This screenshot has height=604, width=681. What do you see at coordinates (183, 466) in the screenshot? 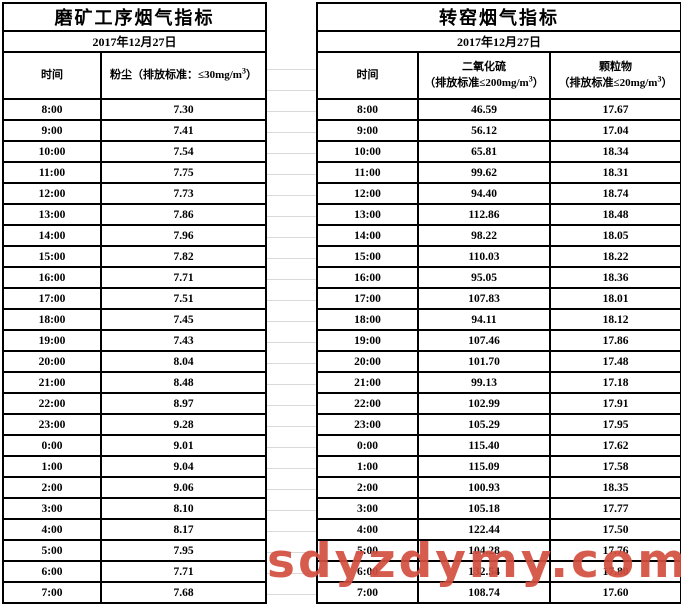
I see `value-cell: 9.04` at bounding box center [183, 466].